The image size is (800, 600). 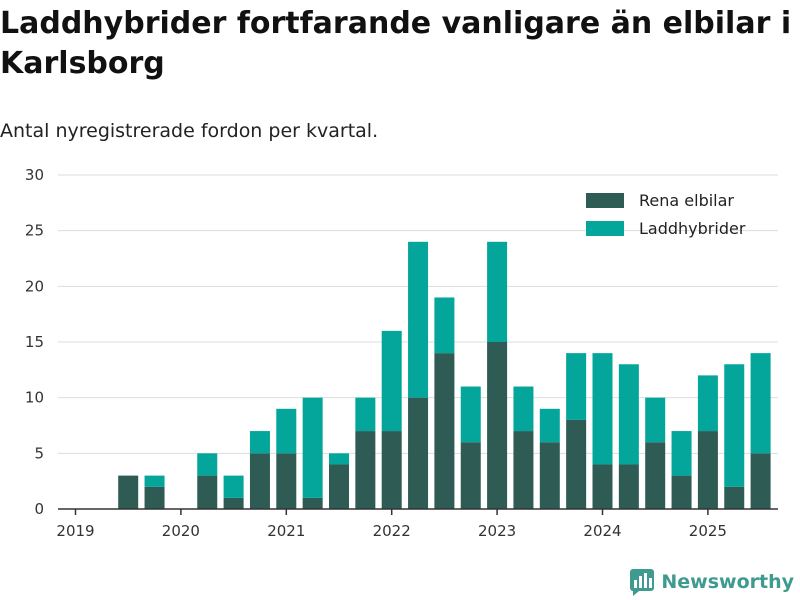 I want to click on y-tick-label: 5, so click(x=39, y=453).